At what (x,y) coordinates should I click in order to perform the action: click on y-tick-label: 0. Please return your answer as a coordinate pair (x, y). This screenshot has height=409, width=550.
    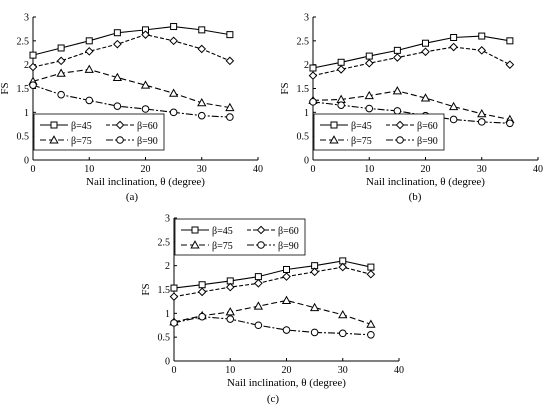
    Looking at the image, I should click on (306, 161).